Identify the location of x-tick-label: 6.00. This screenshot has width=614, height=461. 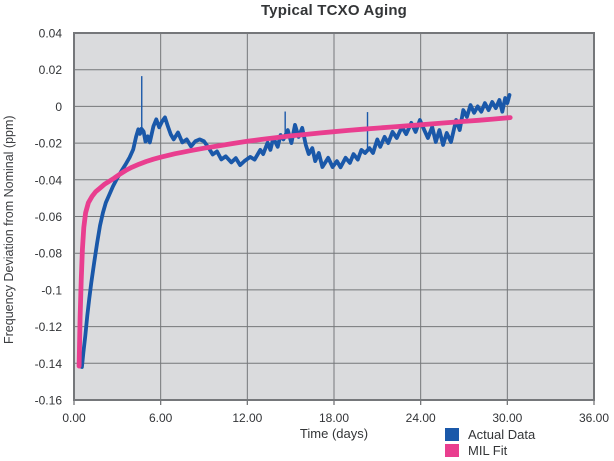
(161, 418).